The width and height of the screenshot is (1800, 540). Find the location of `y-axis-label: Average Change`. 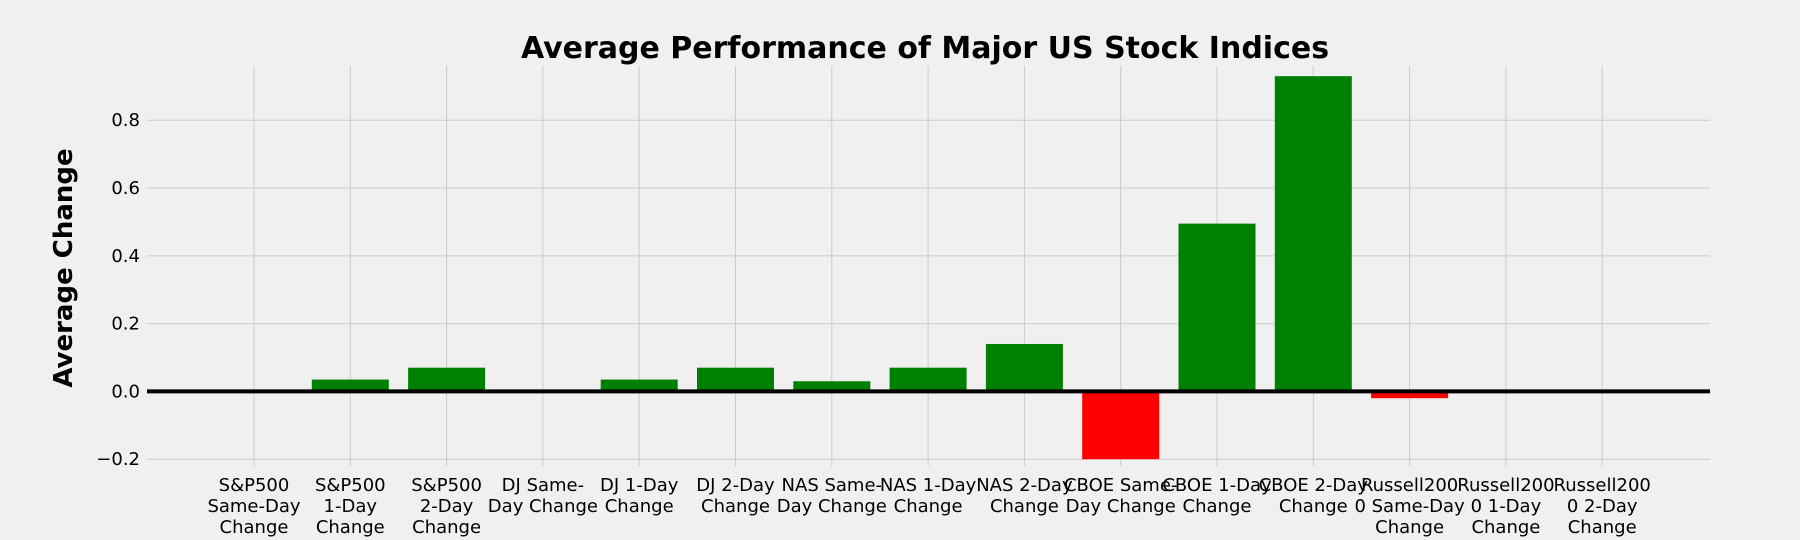

y-axis-label: Average Change is located at coordinates (64, 267).